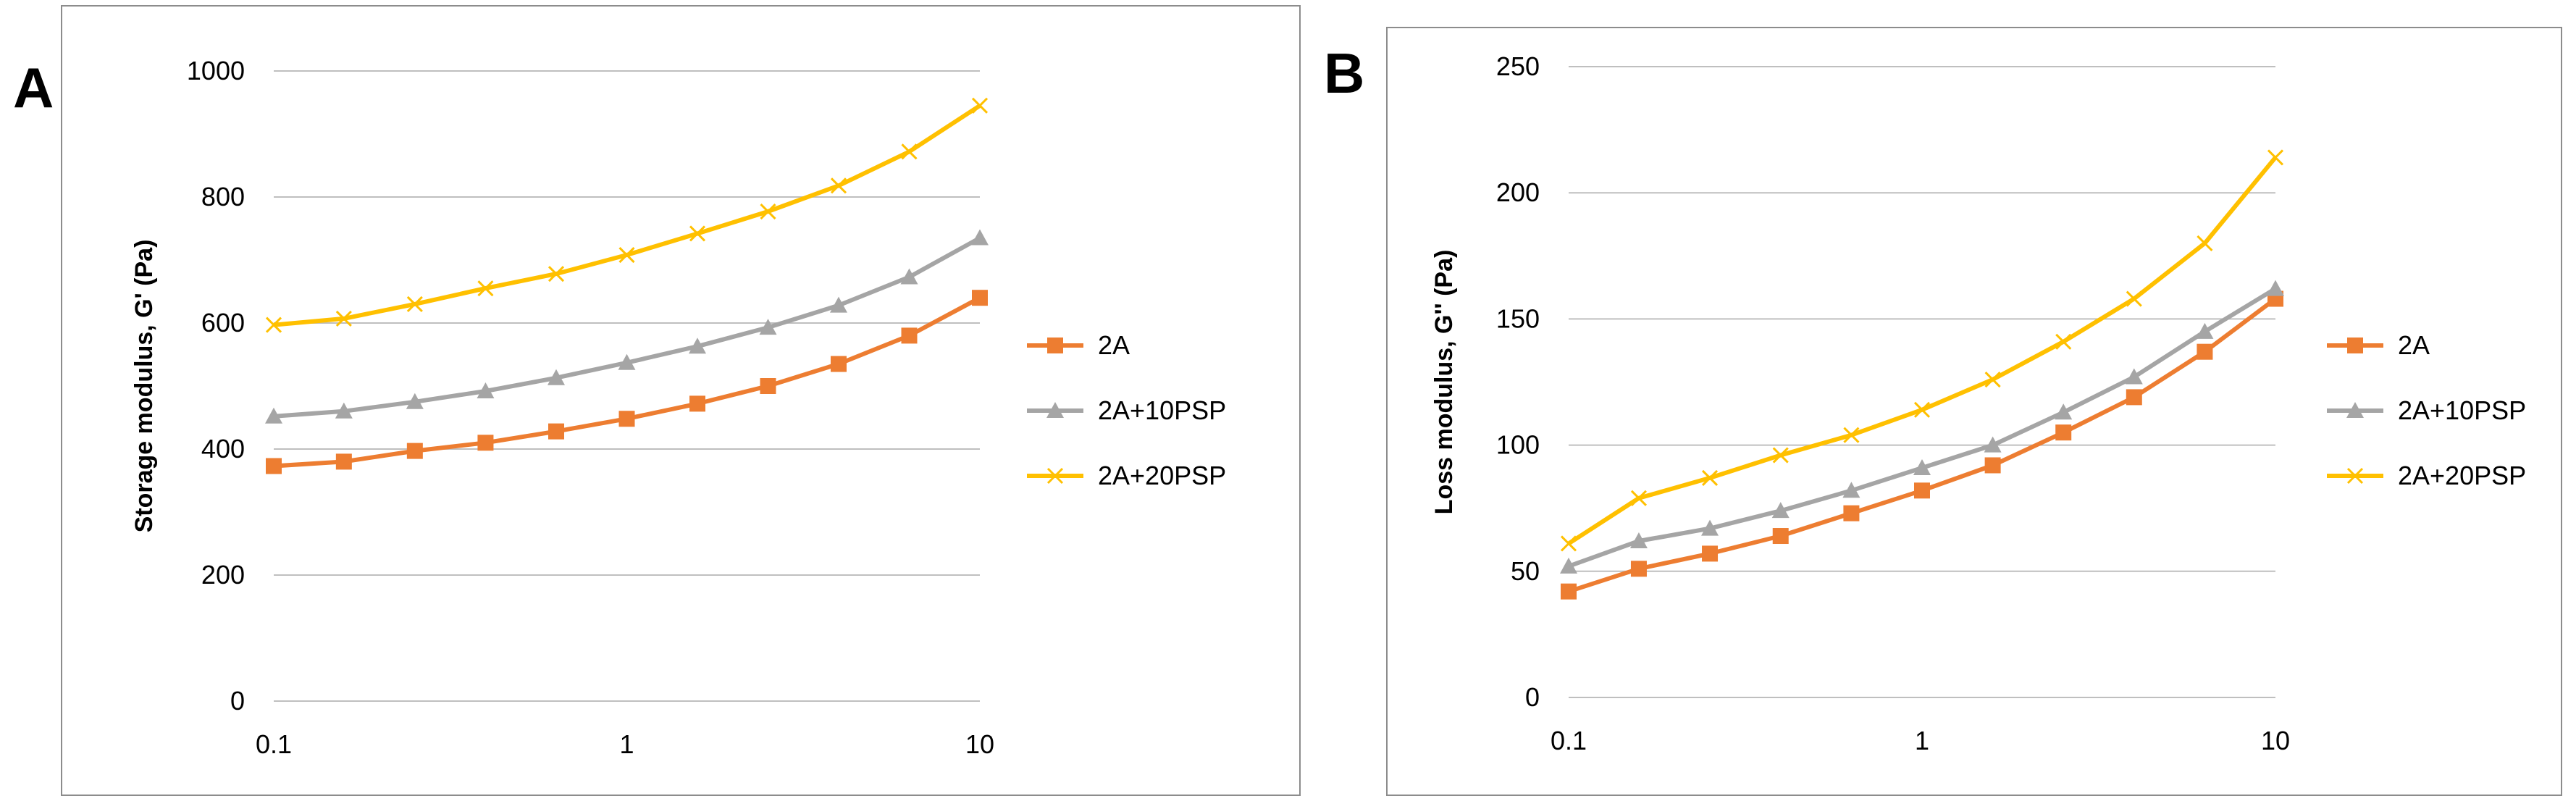  Describe the element at coordinates (979, 744) in the screenshot. I see `x-tick-label: 10` at that location.